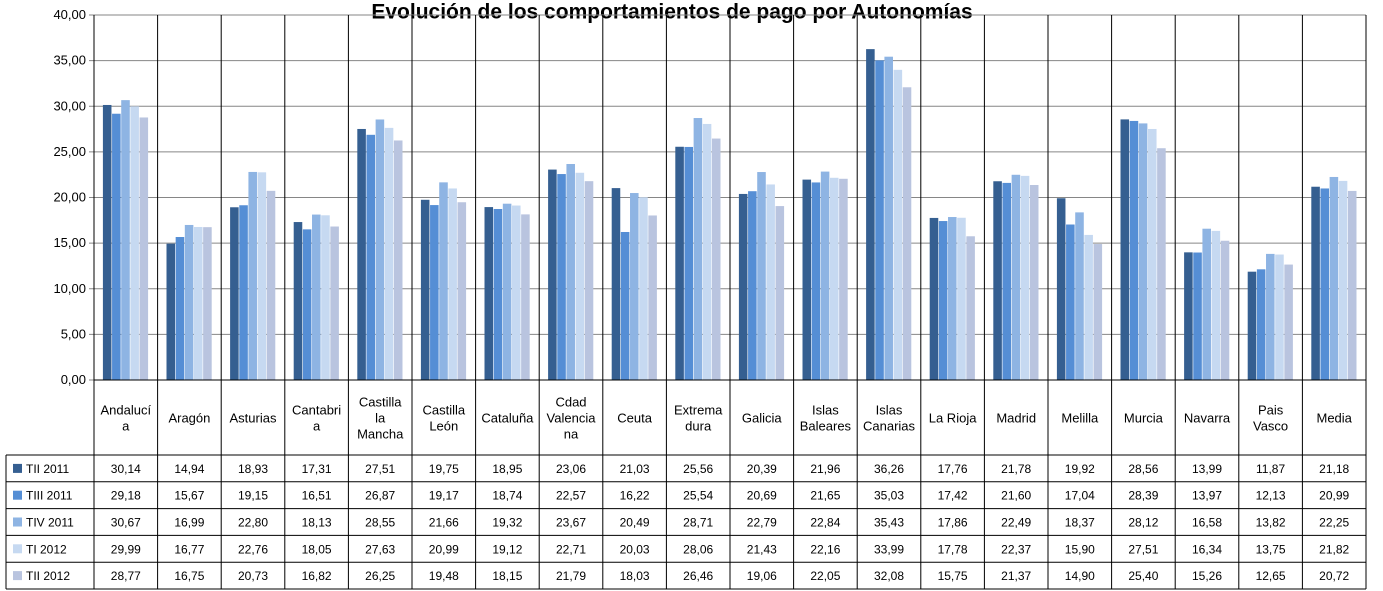 The width and height of the screenshot is (1383, 591). I want to click on category-label: Media, so click(1334, 418).